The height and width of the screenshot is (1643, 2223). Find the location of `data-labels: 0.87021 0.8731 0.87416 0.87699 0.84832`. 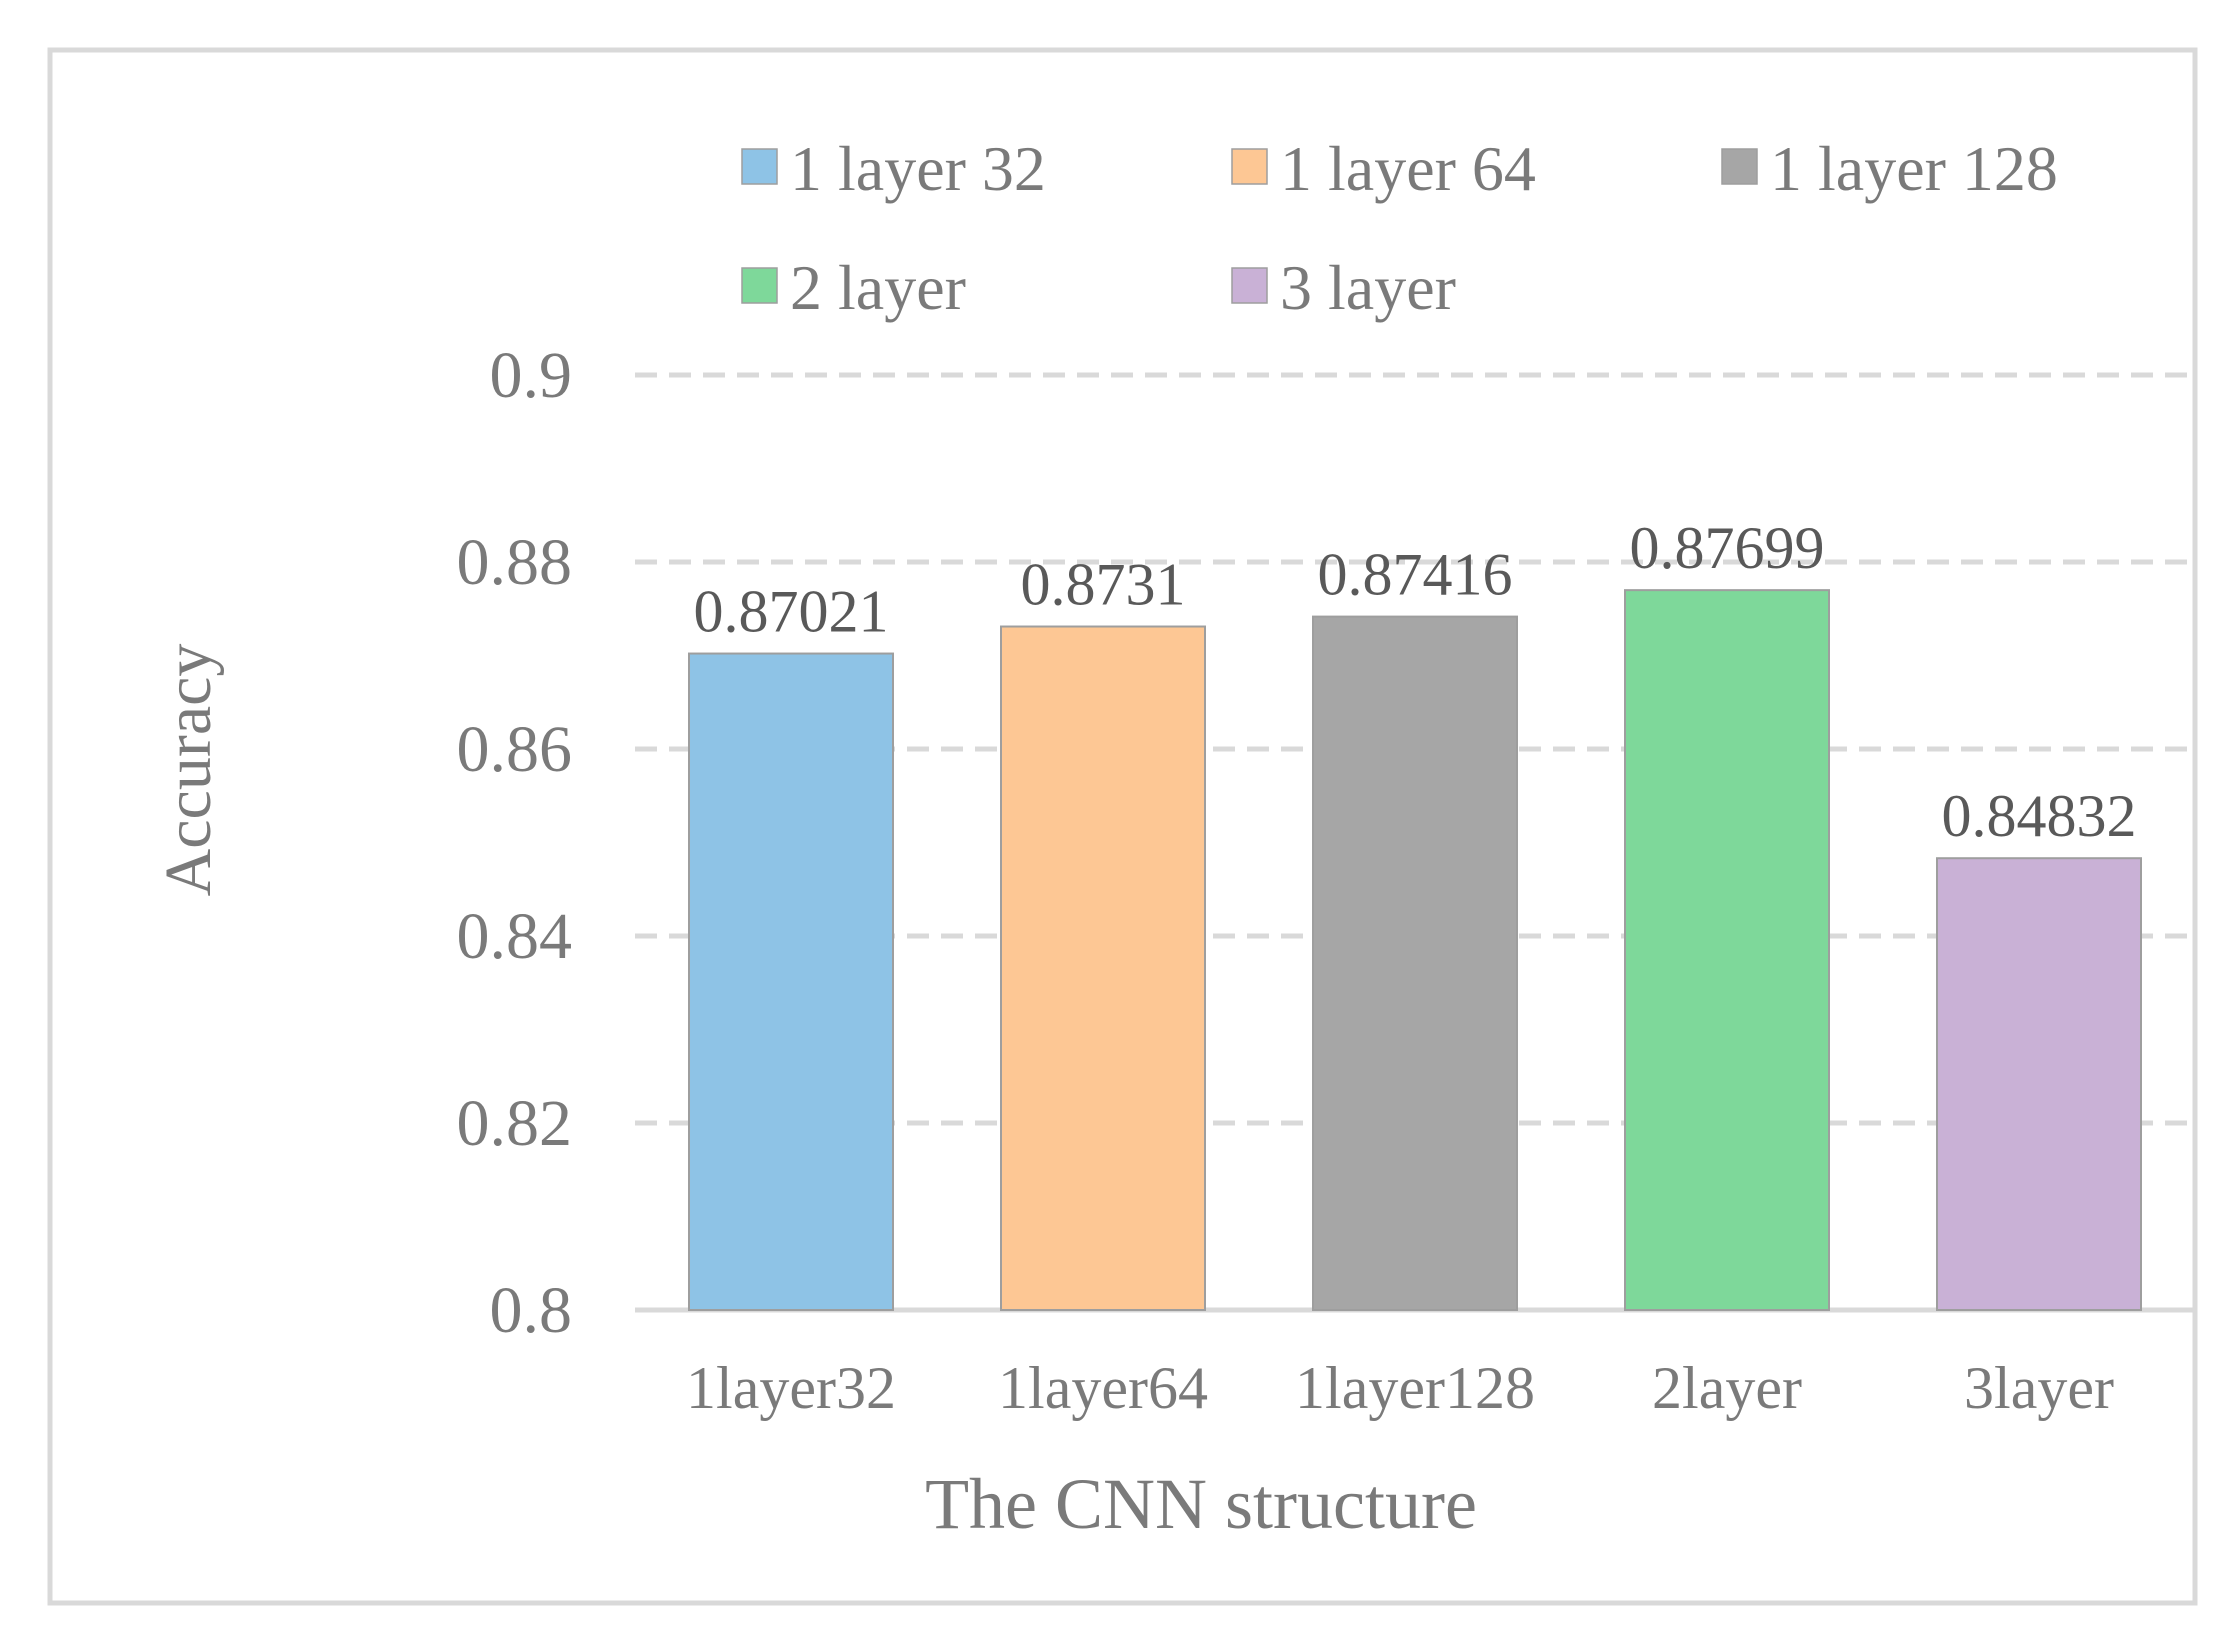

data-labels: 0.87021 0.8731 0.87416 0.87699 0.84832 is located at coordinates (1415, 682).